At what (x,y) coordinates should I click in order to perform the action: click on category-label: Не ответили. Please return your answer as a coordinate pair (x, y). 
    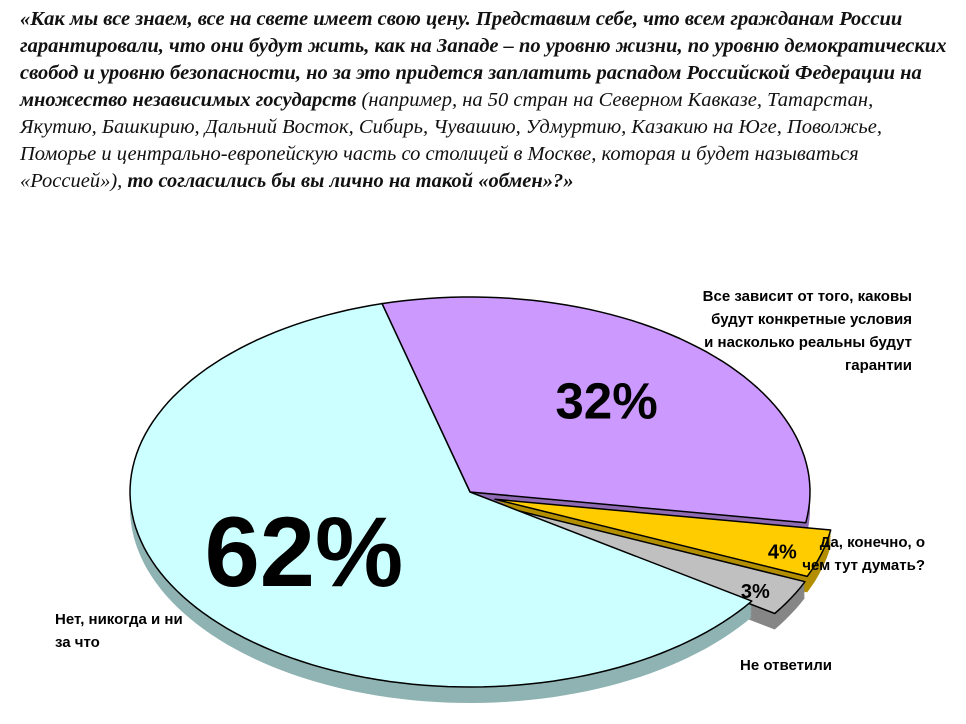
    Looking at the image, I should click on (786, 665).